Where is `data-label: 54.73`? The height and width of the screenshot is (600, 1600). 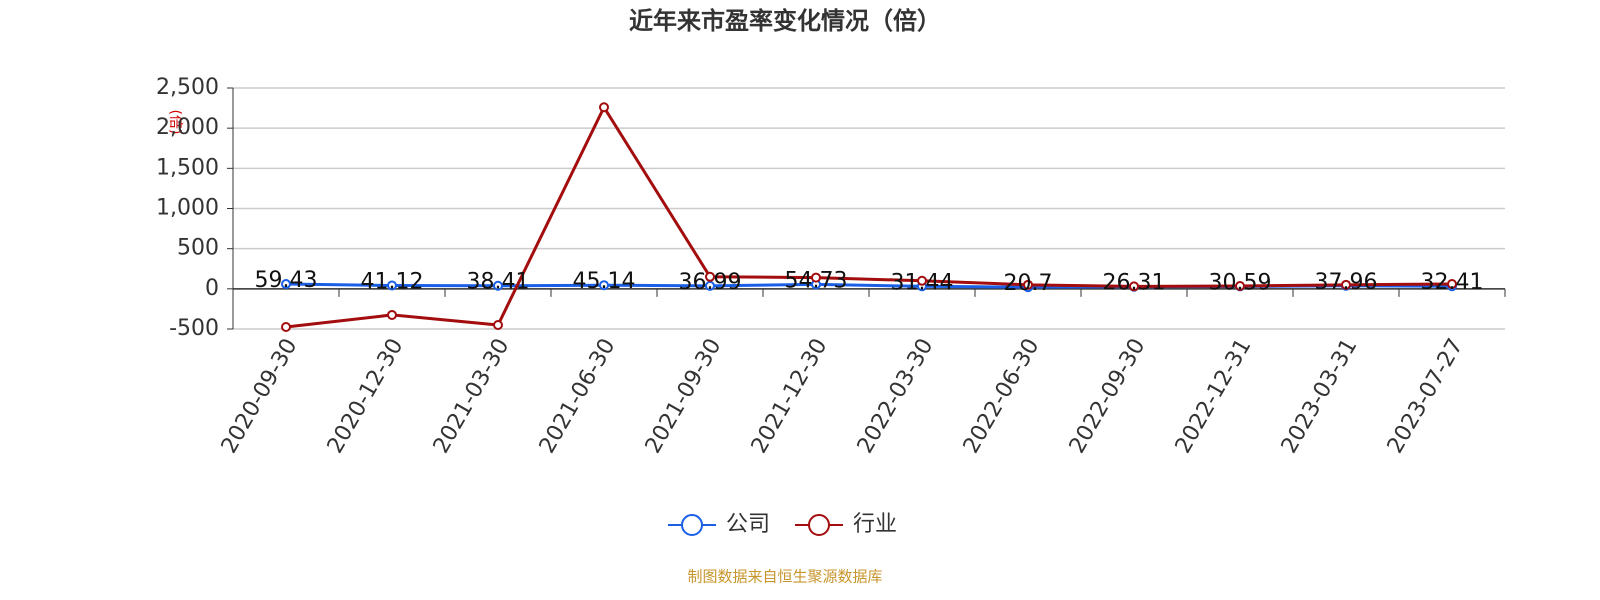 data-label: 54.73 is located at coordinates (816, 280).